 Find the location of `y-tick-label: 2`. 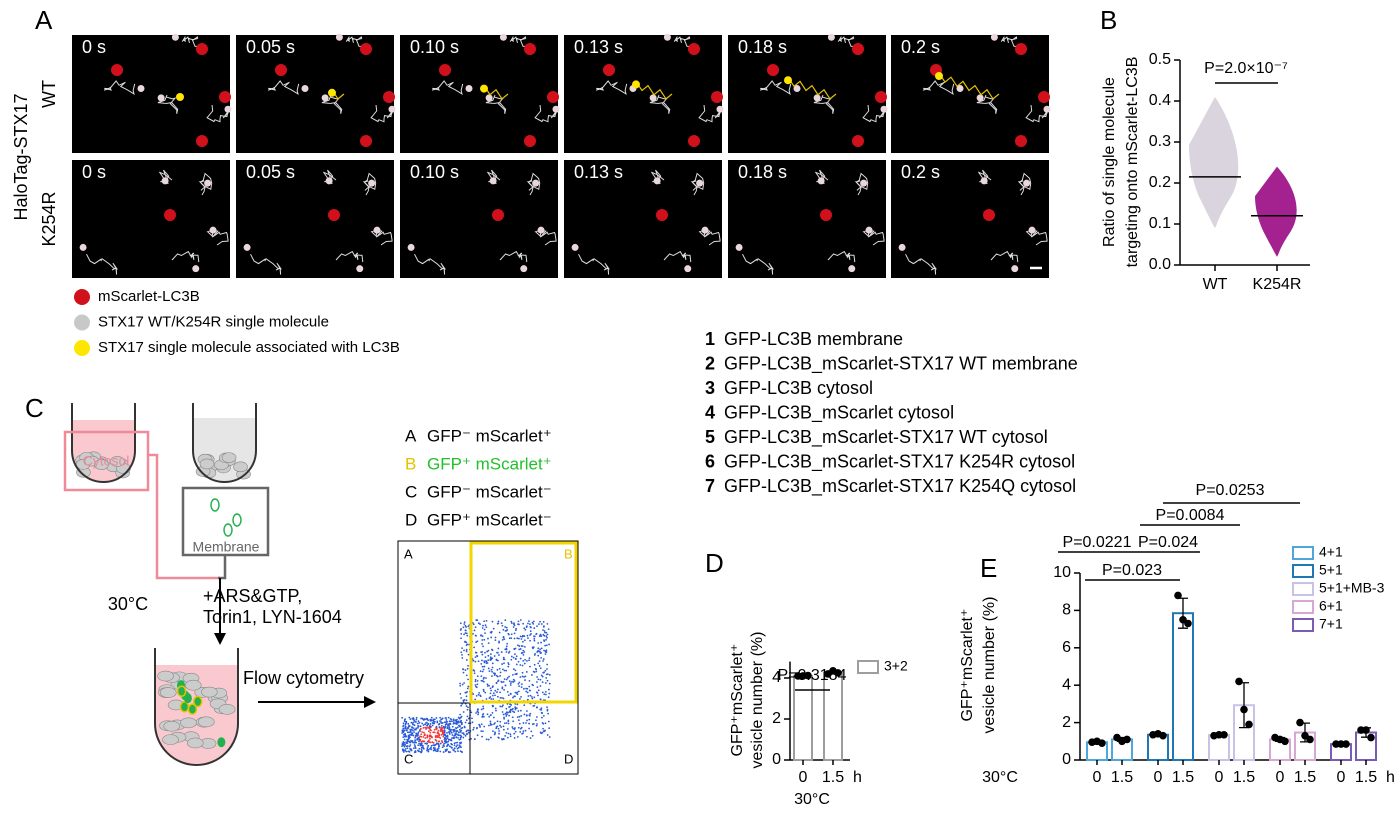

y-tick-label: 2 is located at coordinates (776, 718).